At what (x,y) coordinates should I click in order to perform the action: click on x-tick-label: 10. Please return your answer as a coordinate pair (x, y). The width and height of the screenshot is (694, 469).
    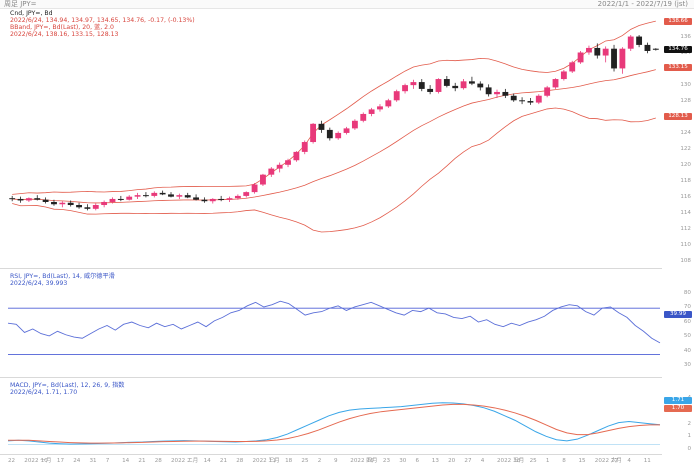
    Looking at the image, I should click on (44, 461).